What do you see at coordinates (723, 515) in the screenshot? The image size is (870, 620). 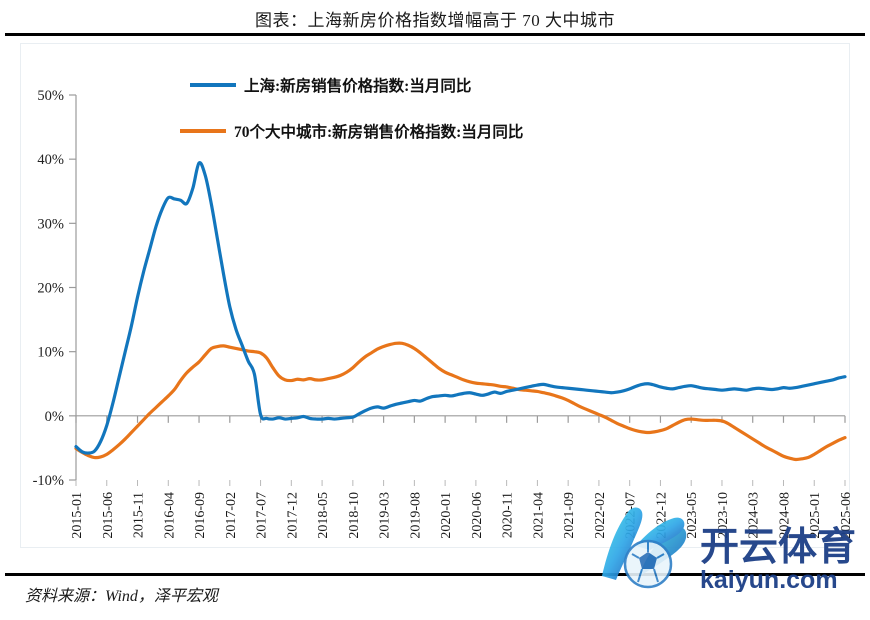 I see `x-tick-label: 2023-10` at bounding box center [723, 515].